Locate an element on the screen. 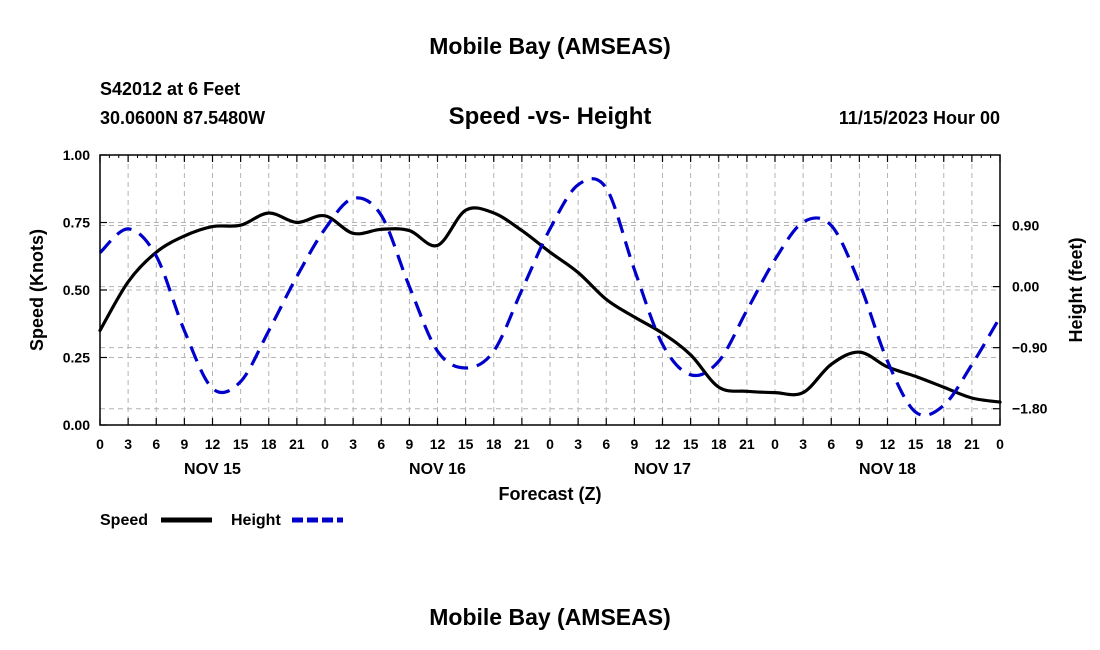  y-tick-label: 0.50 is located at coordinates (76, 290).